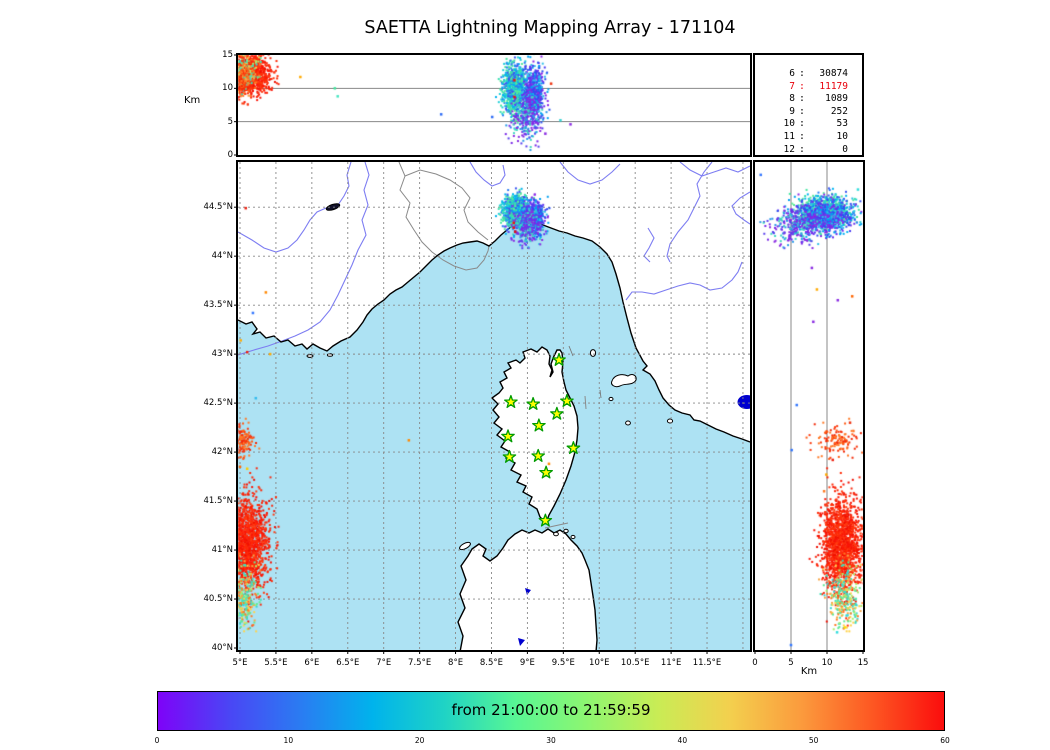 This screenshot has height=750, width=1050. What do you see at coordinates (230, 121) in the screenshot?
I see `alt-tick-label-top: 5` at bounding box center [230, 121].